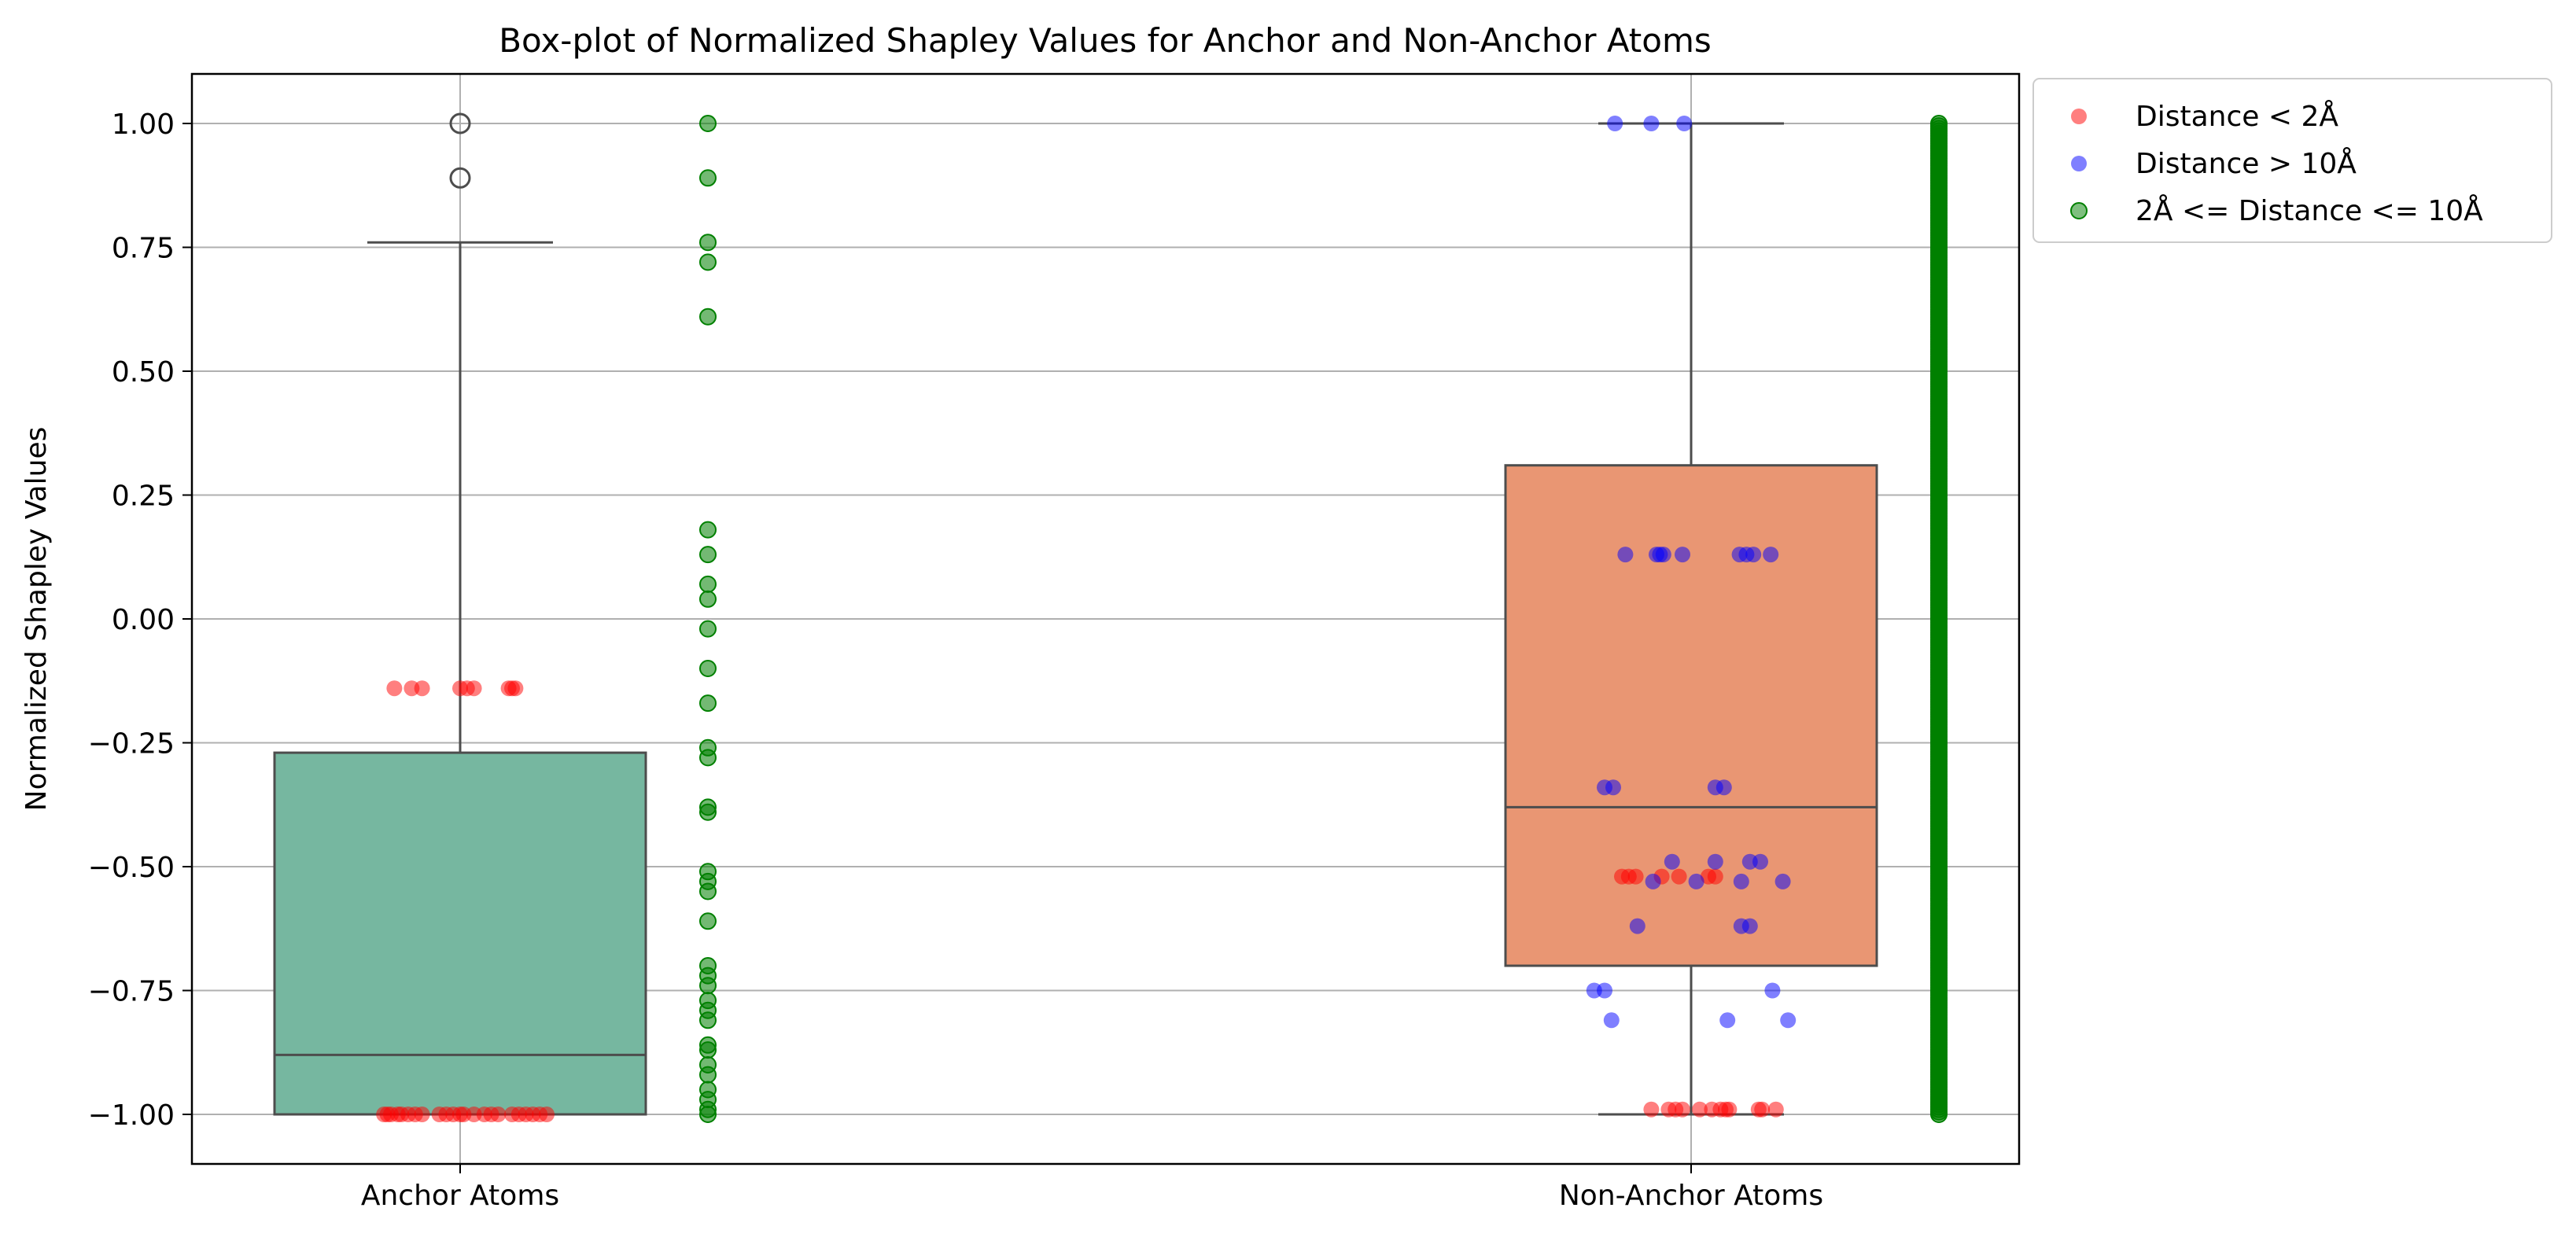 The height and width of the screenshot is (1241, 2576). Describe the element at coordinates (2309, 210) in the screenshot. I see `legend-label-distance-between: 2Å <= Distance <= 10Å` at that location.